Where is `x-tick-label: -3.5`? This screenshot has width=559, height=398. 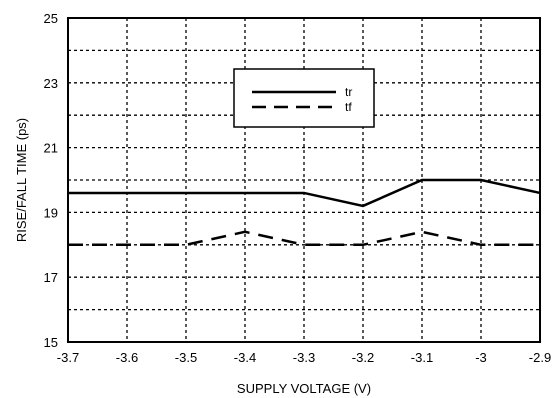 x-tick-label: -3.5 is located at coordinates (186, 357).